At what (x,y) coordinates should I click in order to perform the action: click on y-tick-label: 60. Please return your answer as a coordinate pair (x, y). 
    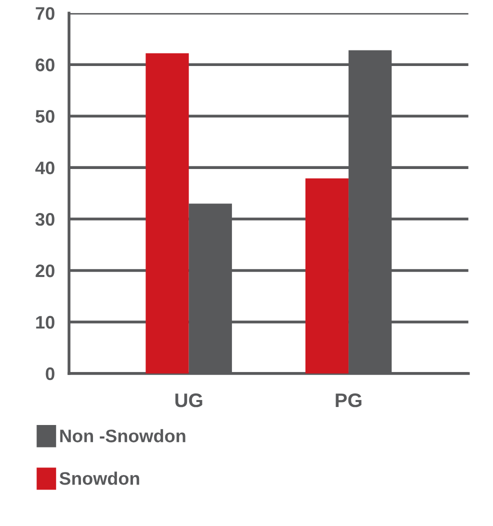
    Looking at the image, I should click on (45, 65).